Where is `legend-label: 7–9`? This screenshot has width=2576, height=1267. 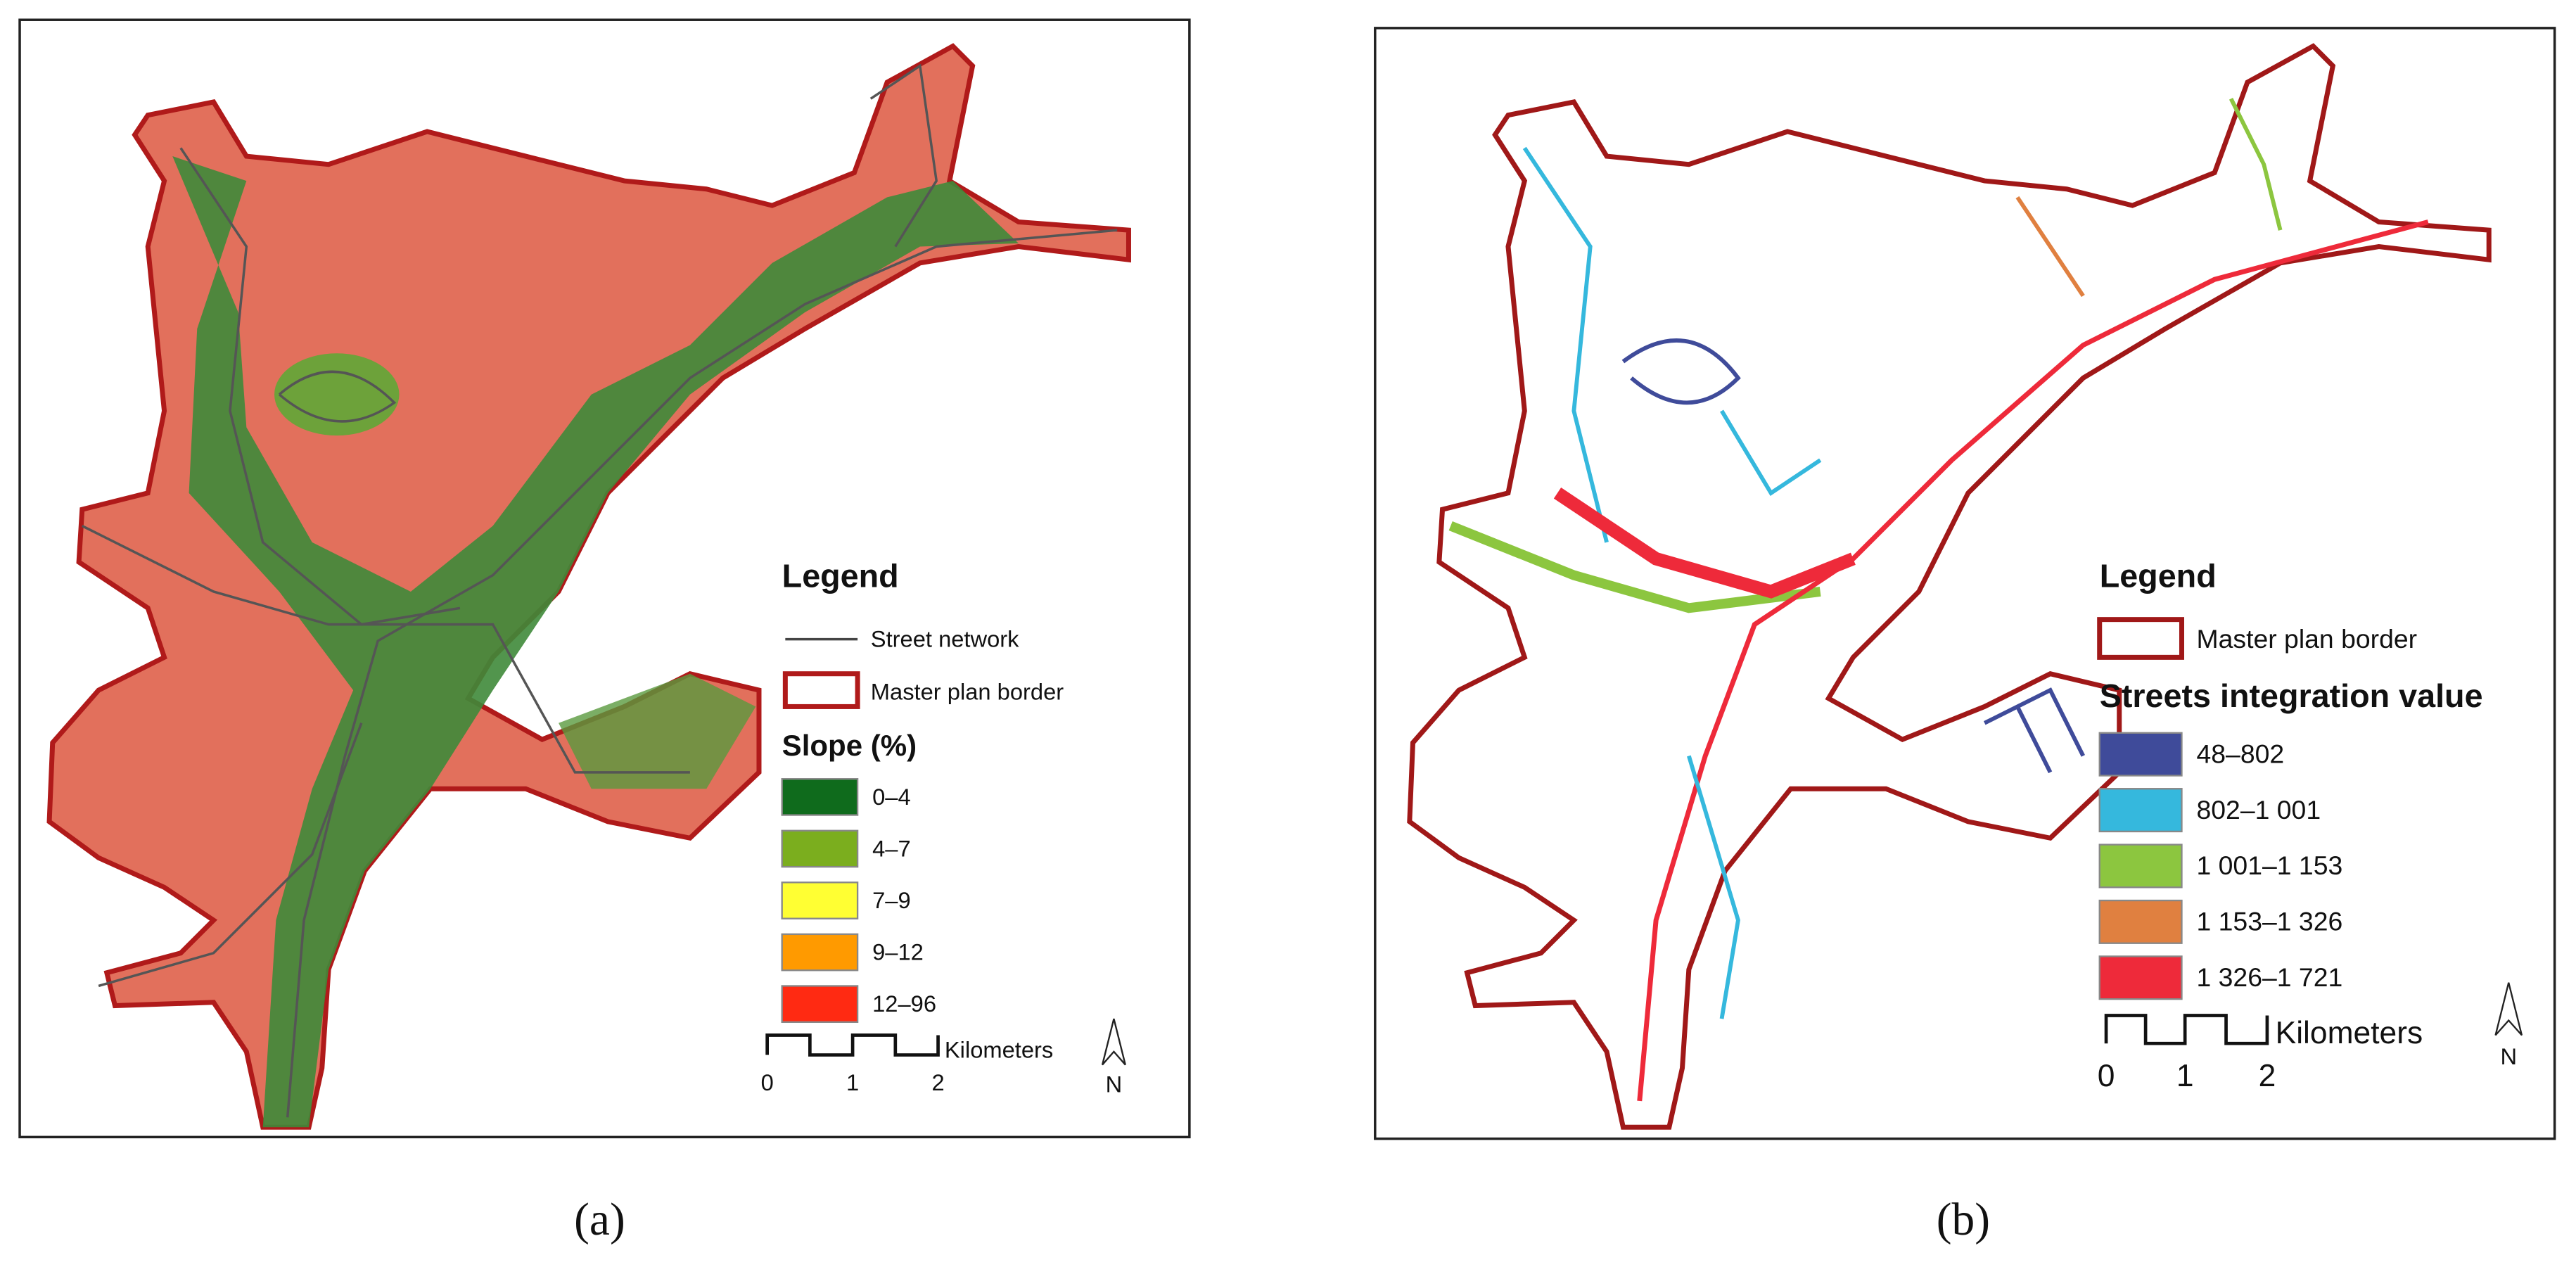
legend-label: 7–9 is located at coordinates (891, 900).